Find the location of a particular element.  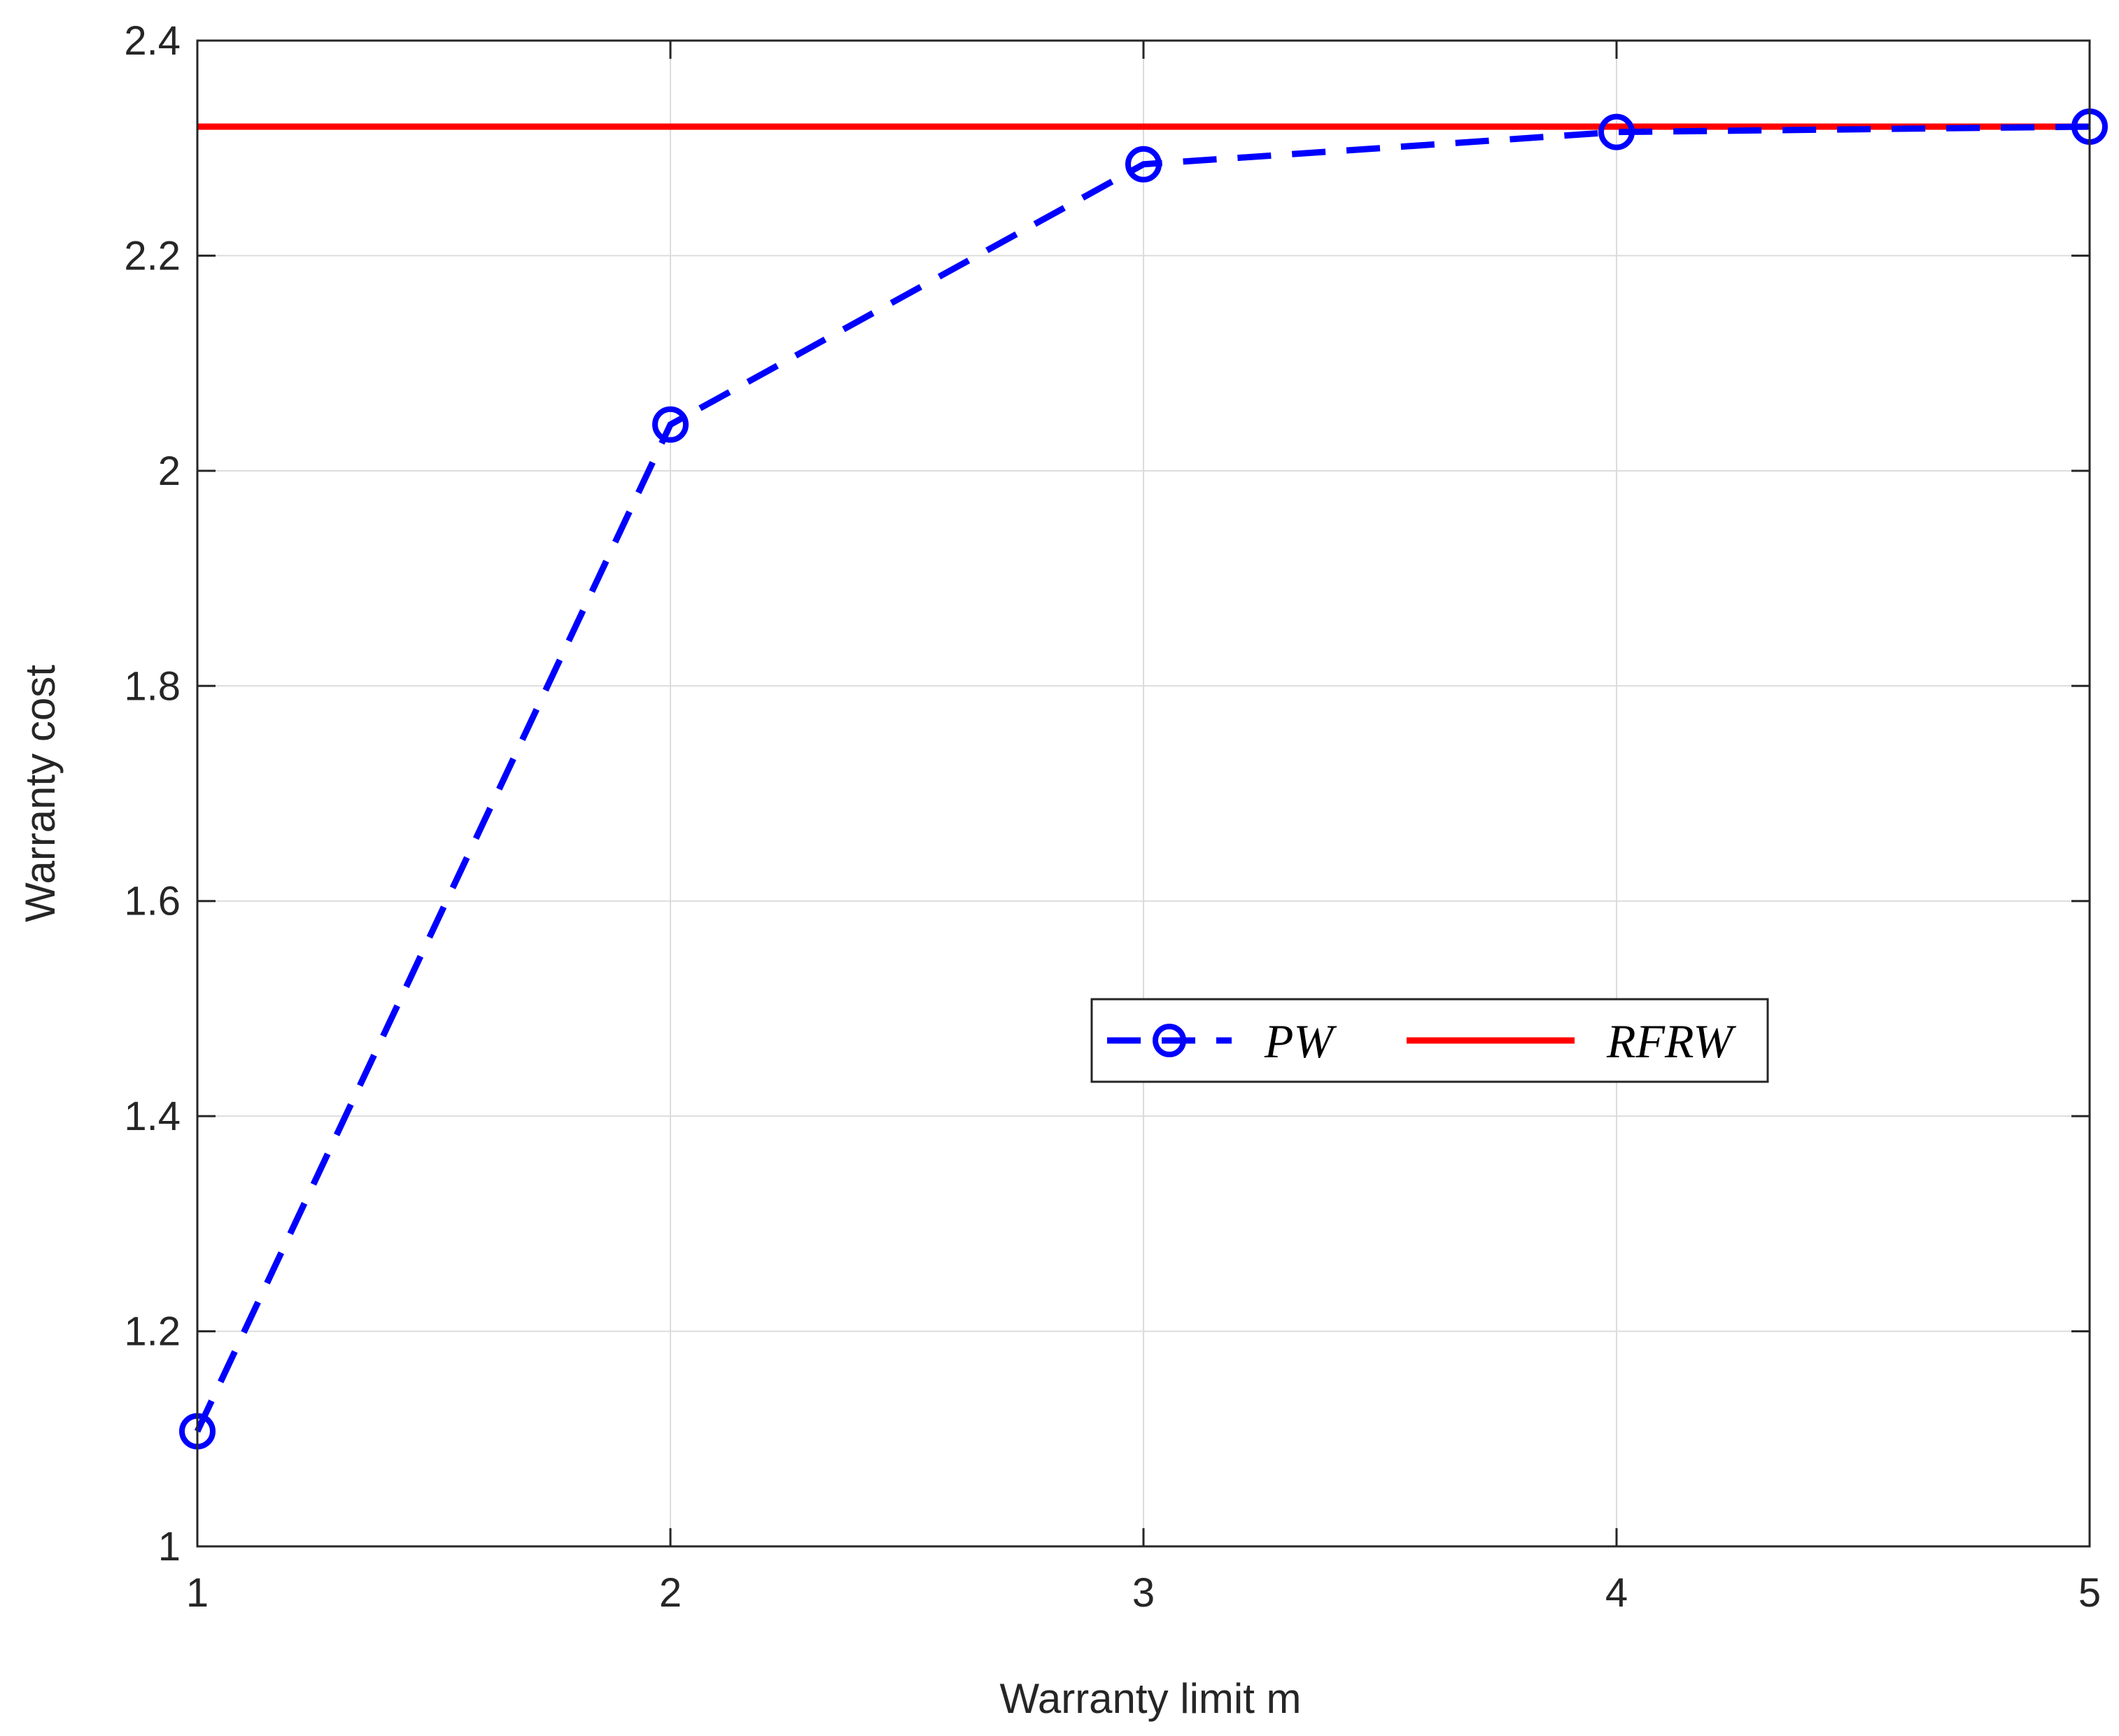

x-tick-label: 4 is located at coordinates (1616, 1593).